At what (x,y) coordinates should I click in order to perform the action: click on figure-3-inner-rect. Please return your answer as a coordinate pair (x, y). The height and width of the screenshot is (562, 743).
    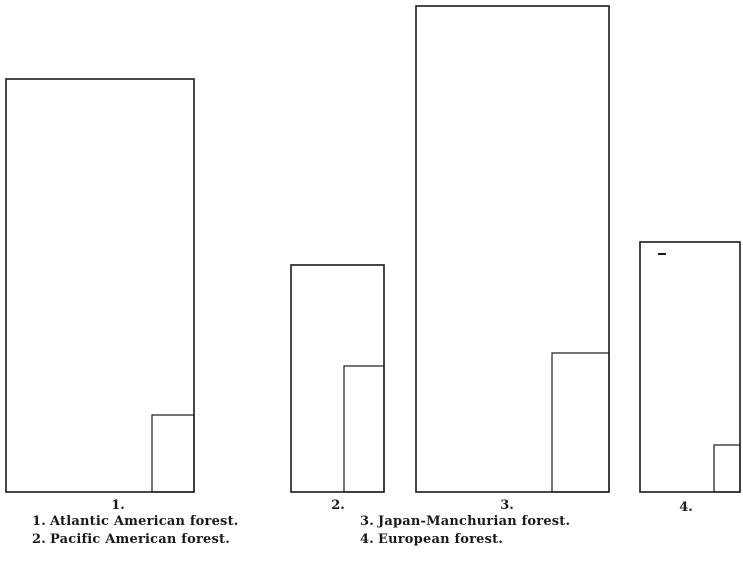
    Looking at the image, I should click on (580, 422).